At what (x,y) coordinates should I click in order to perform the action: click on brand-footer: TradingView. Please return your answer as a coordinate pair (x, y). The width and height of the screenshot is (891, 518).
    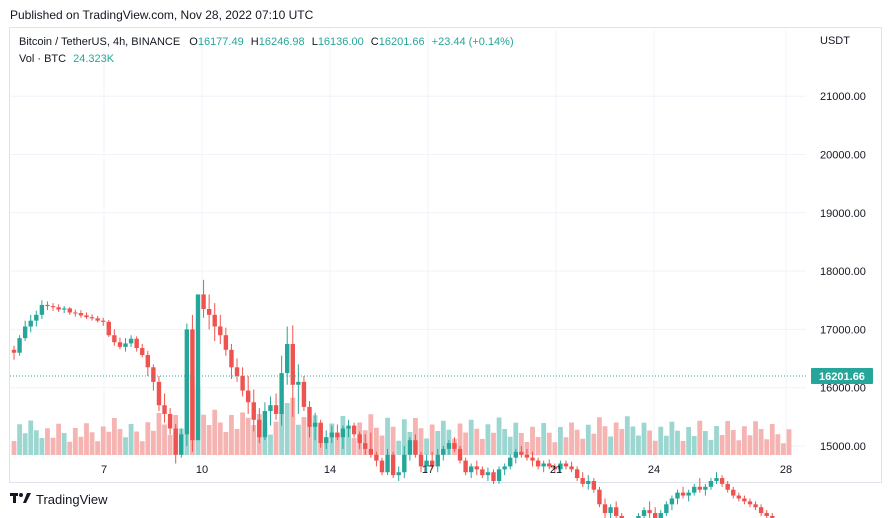
    Looking at the image, I should click on (59, 499).